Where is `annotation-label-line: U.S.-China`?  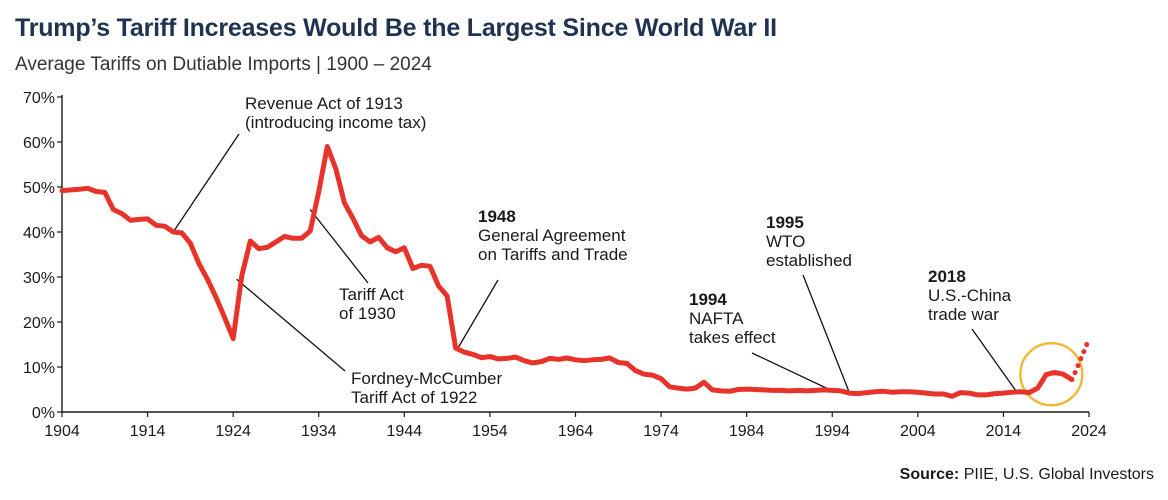 annotation-label-line: U.S.-China is located at coordinates (970, 295).